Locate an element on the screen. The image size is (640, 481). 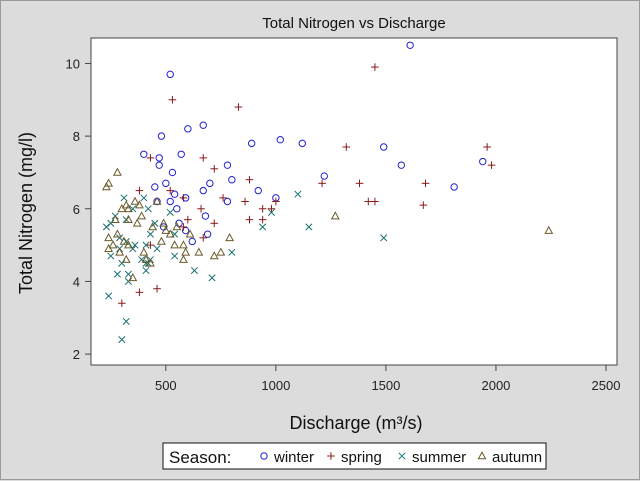
legend: Season: winter spring summer autumn is located at coordinates (354, 456).